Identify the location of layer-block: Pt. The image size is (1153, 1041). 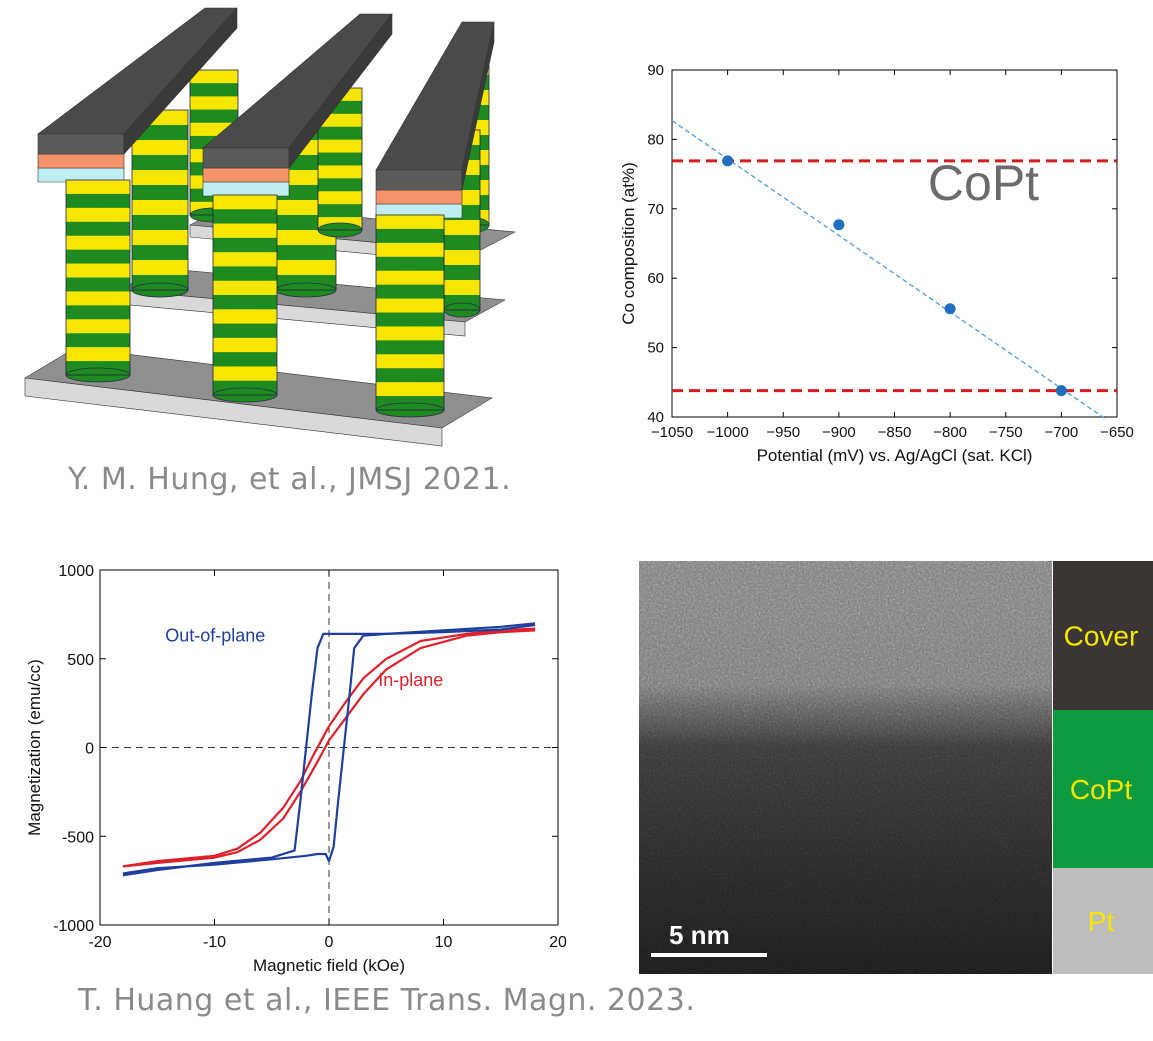
(1103, 921).